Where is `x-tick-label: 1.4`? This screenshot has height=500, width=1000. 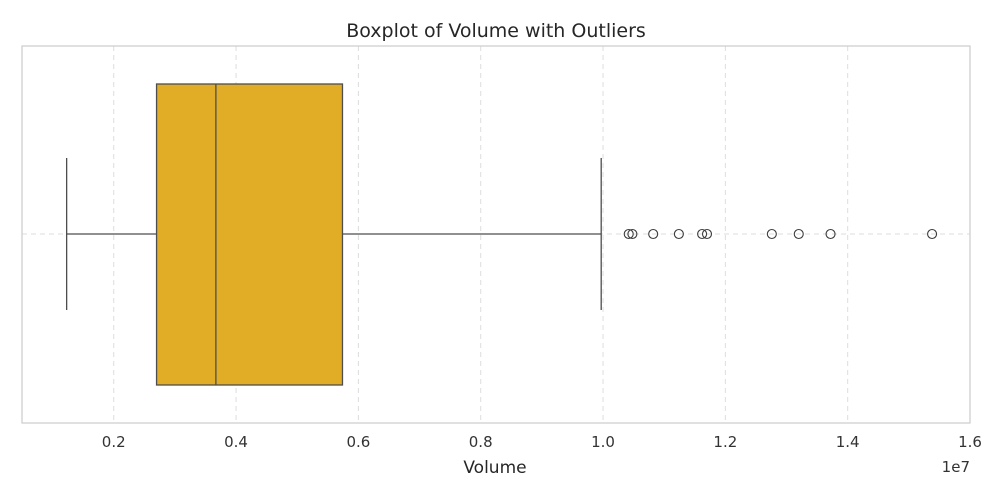
x-tick-label: 1.4 is located at coordinates (848, 442).